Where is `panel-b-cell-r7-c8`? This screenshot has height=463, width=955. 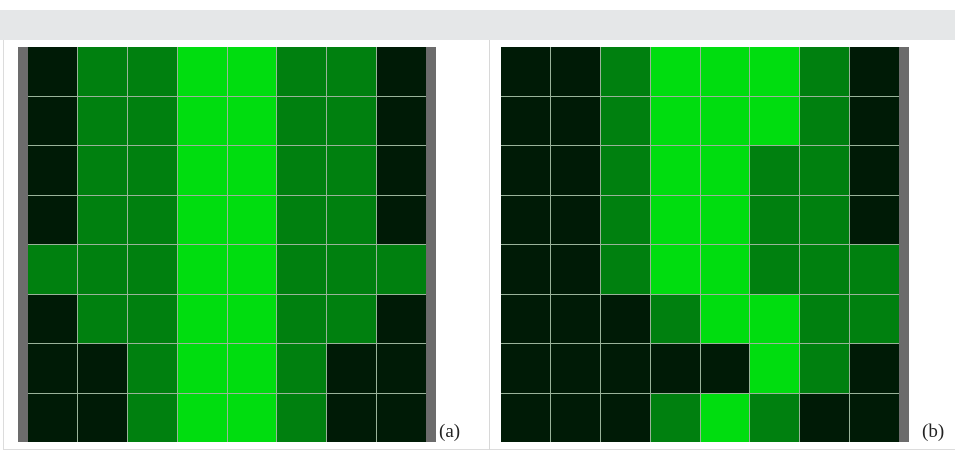
panel-b-cell-r7-c8 is located at coordinates (874, 368).